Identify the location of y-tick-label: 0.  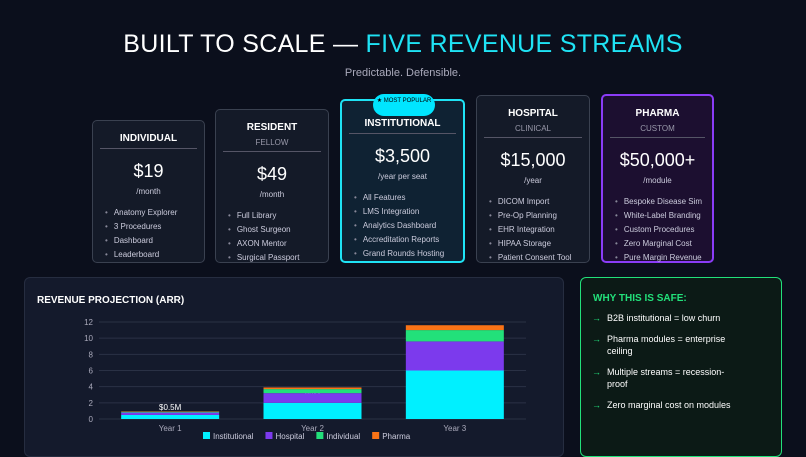
(91, 419).